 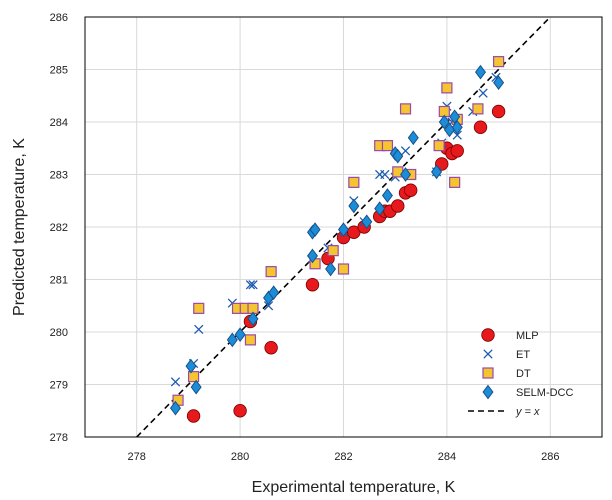 What do you see at coordinates (527, 336) in the screenshot?
I see `legend-label: MLP` at bounding box center [527, 336].